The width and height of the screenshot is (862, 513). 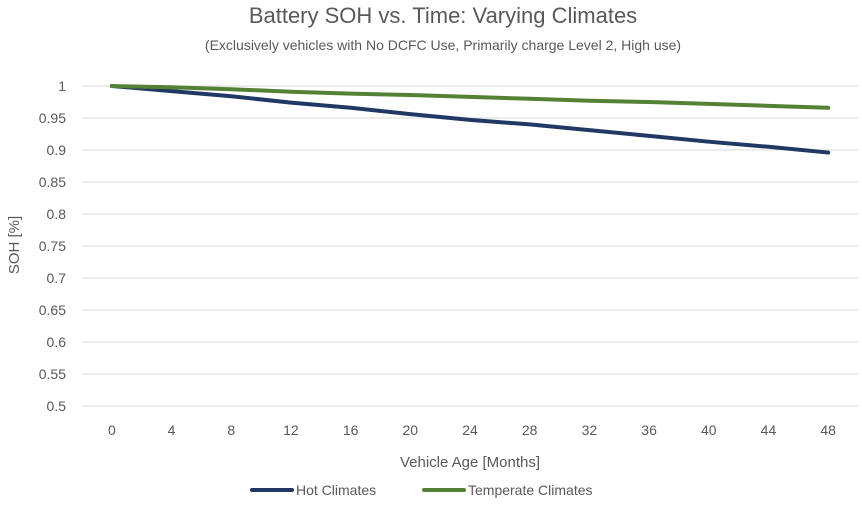 What do you see at coordinates (52, 182) in the screenshot?
I see `y-tick-label: 0.85` at bounding box center [52, 182].